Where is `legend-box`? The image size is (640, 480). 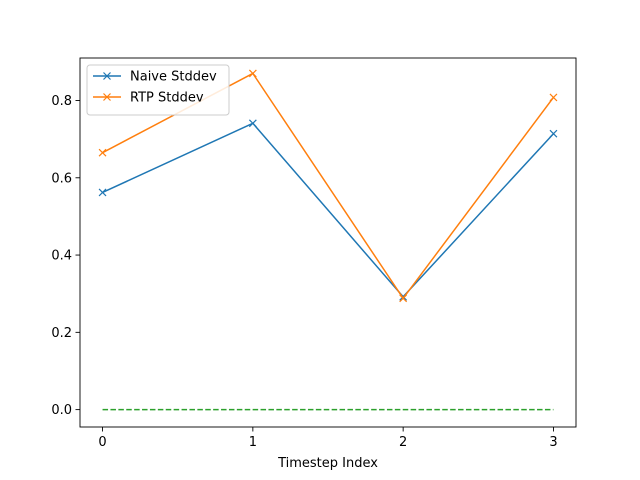
legend-box is located at coordinates (158, 90).